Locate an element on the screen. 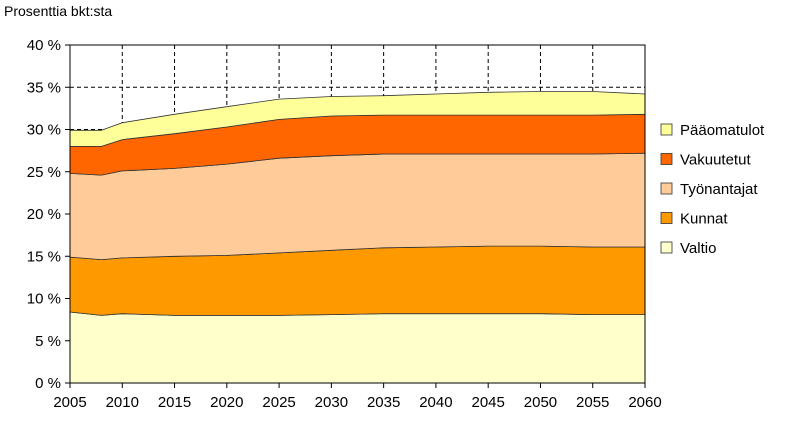 Image resolution: width=788 pixels, height=426 pixels. x-tick-label: 2050 is located at coordinates (540, 402).